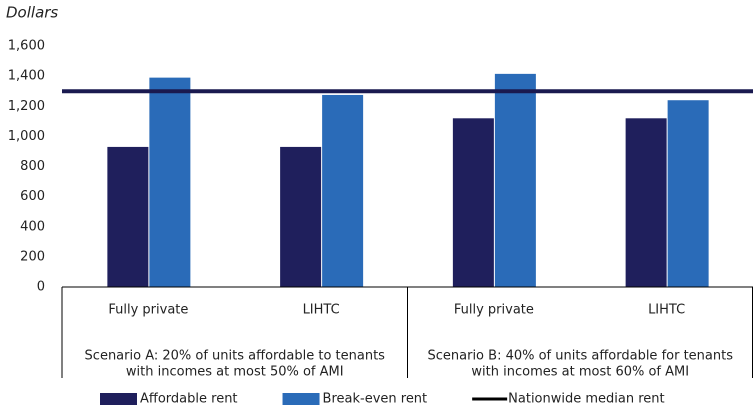 This screenshot has height=410, width=753. What do you see at coordinates (586, 399) in the screenshot?
I see `legend-label: Nationwide median rent` at bounding box center [586, 399].